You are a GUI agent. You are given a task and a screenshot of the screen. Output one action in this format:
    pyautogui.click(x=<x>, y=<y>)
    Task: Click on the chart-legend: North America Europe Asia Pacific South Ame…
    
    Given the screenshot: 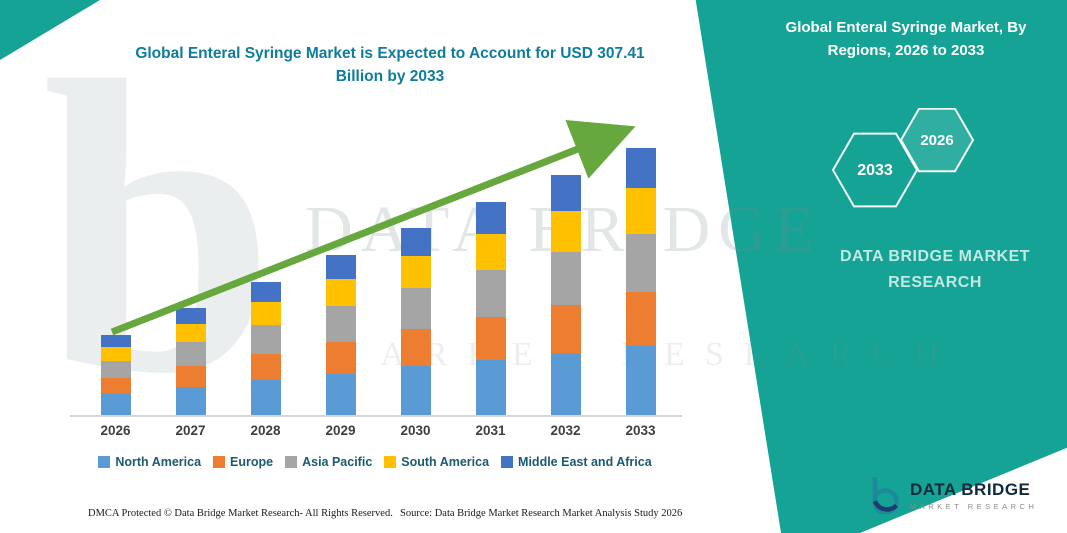 What is the action you would take?
    pyautogui.click(x=375, y=462)
    